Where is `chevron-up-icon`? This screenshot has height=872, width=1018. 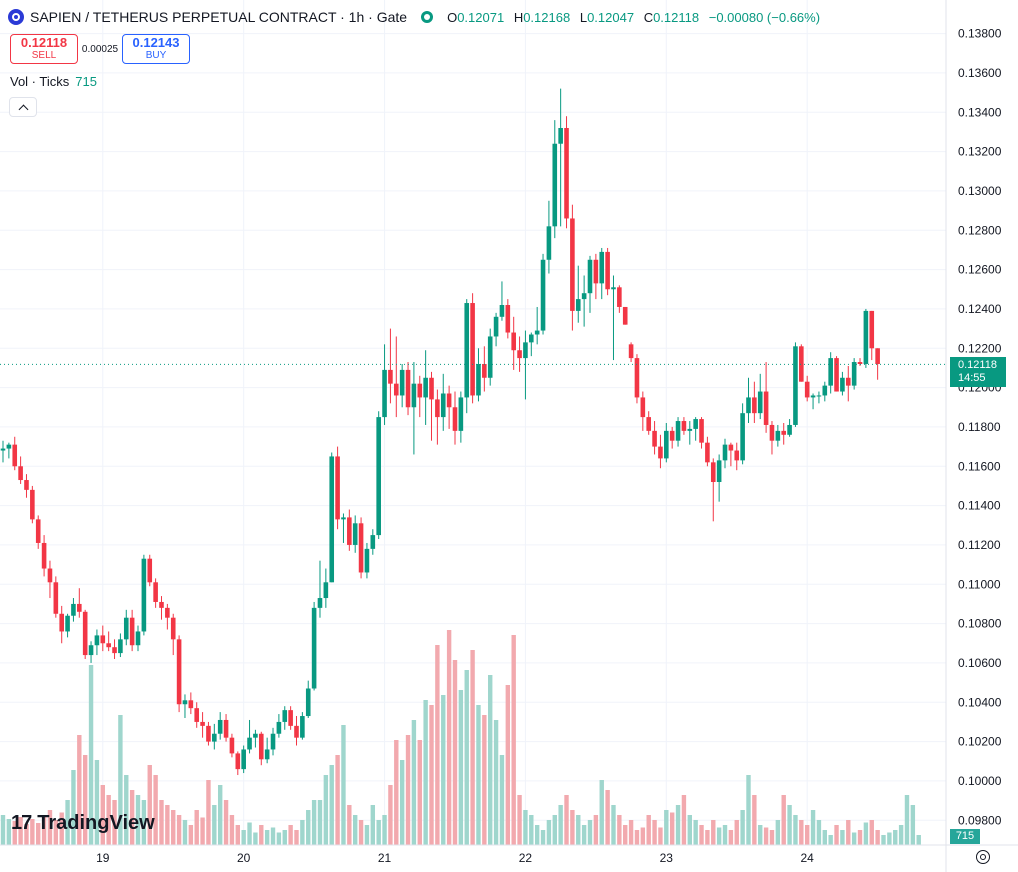 chevron-up-icon is located at coordinates (23, 109).